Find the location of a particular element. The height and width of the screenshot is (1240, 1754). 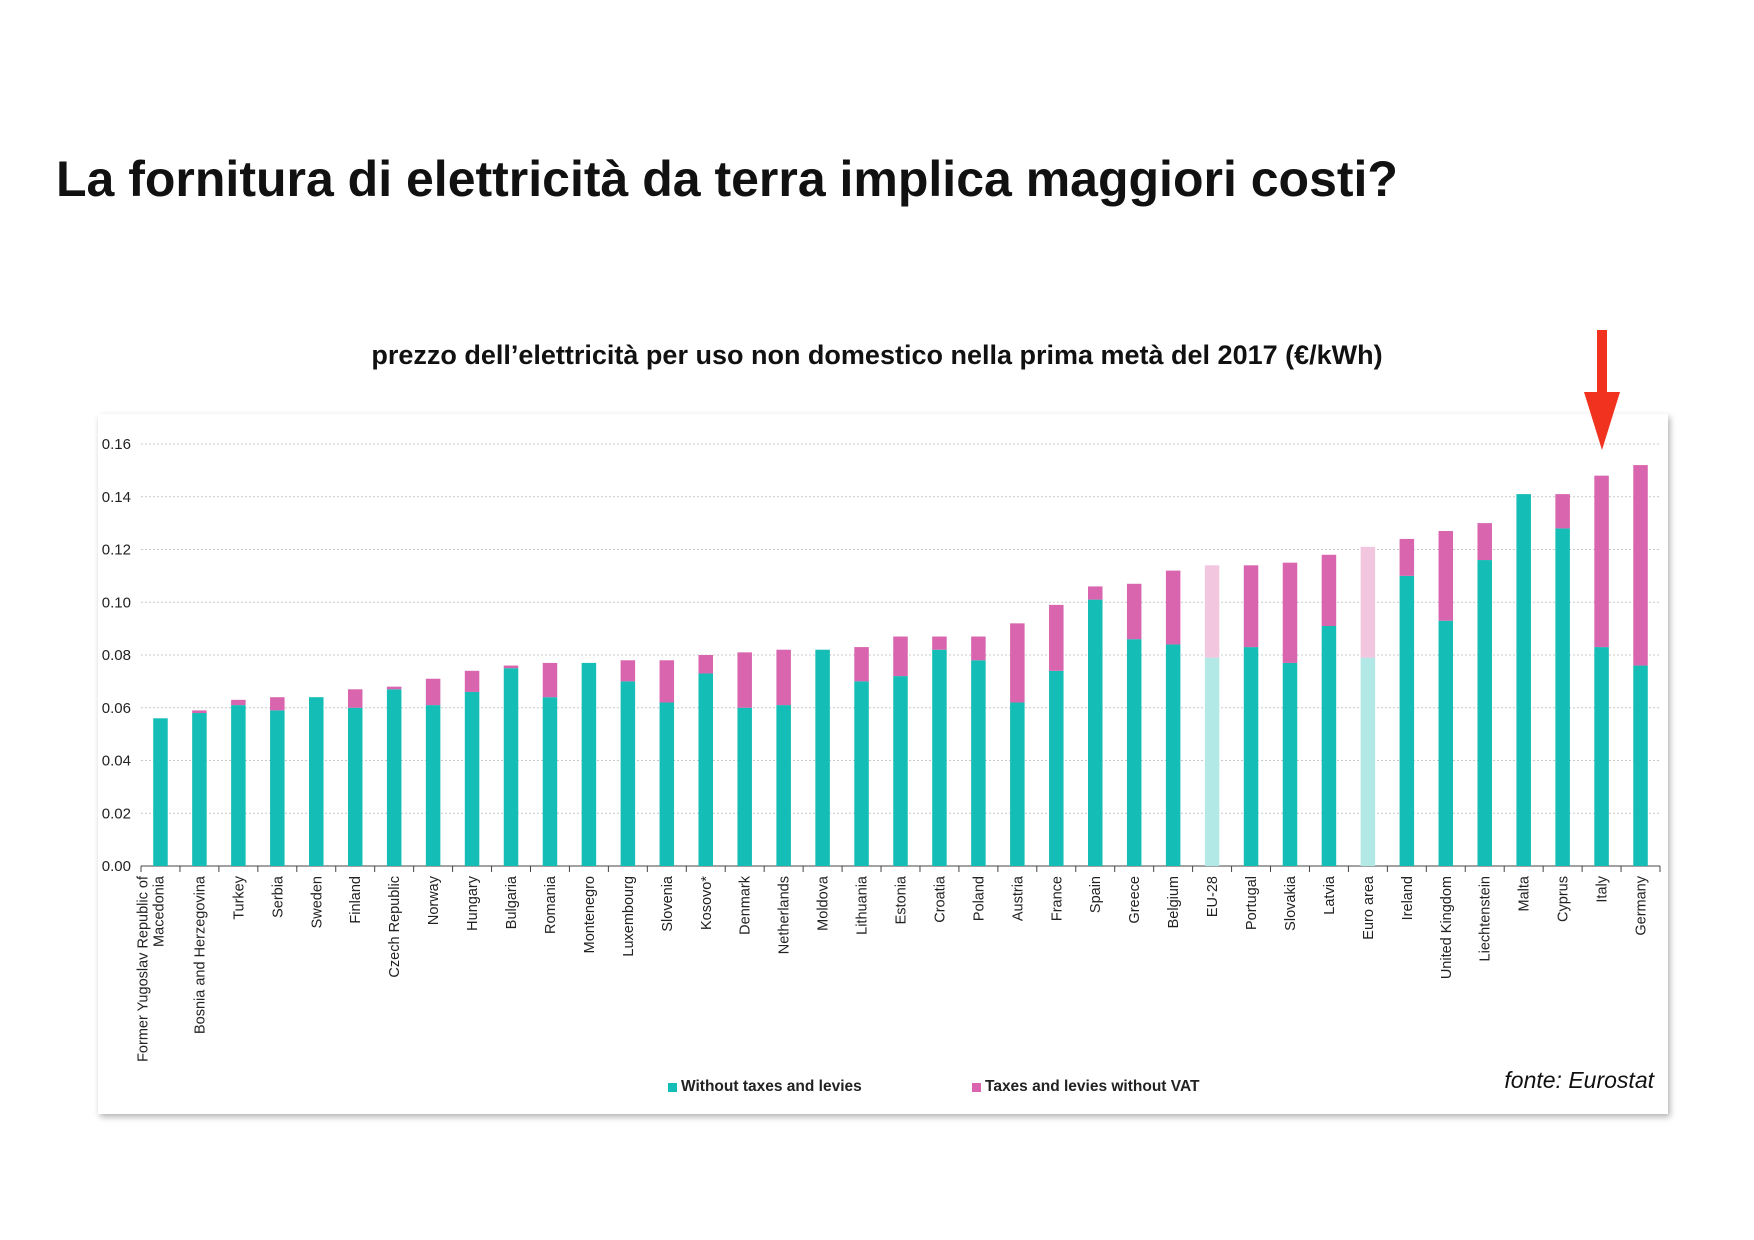

x-tick-label: United Kingdom is located at coordinates (1447, 927).